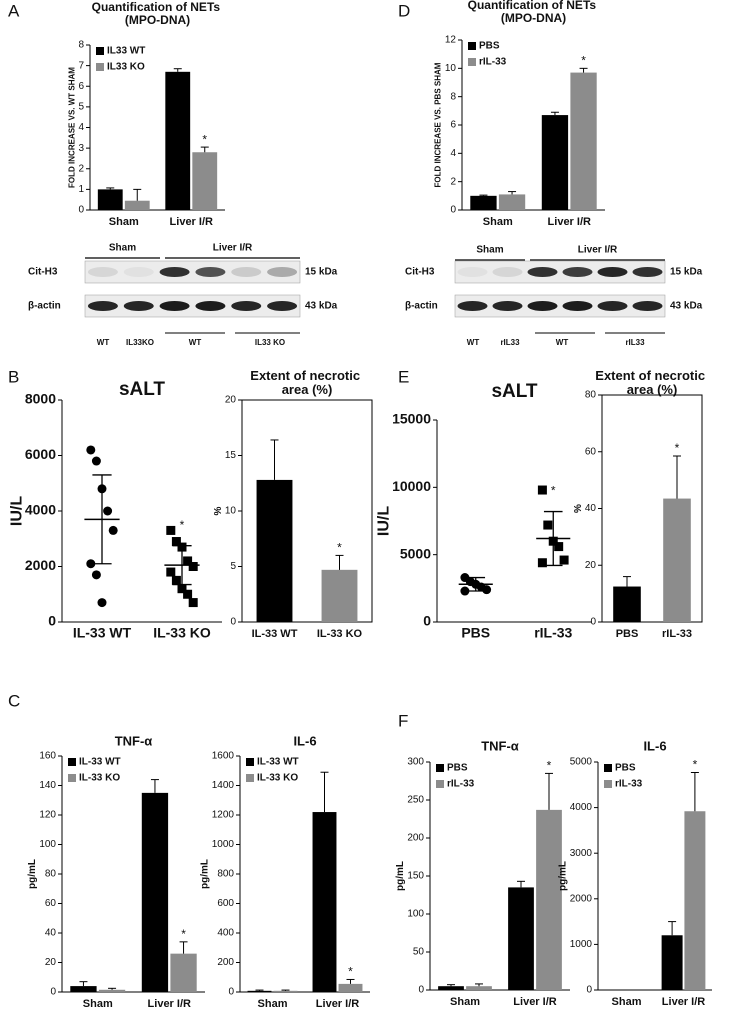 The image size is (730, 1020). What do you see at coordinates (223, 844) in the screenshot?
I see `y-tick-label: 1000` at bounding box center [223, 844].